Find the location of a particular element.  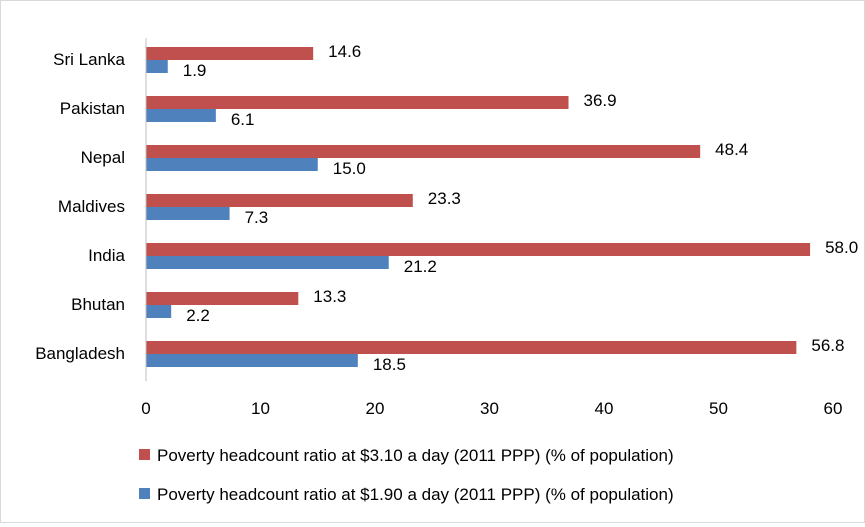

x-tick-label-0: 0 is located at coordinates (145, 408).